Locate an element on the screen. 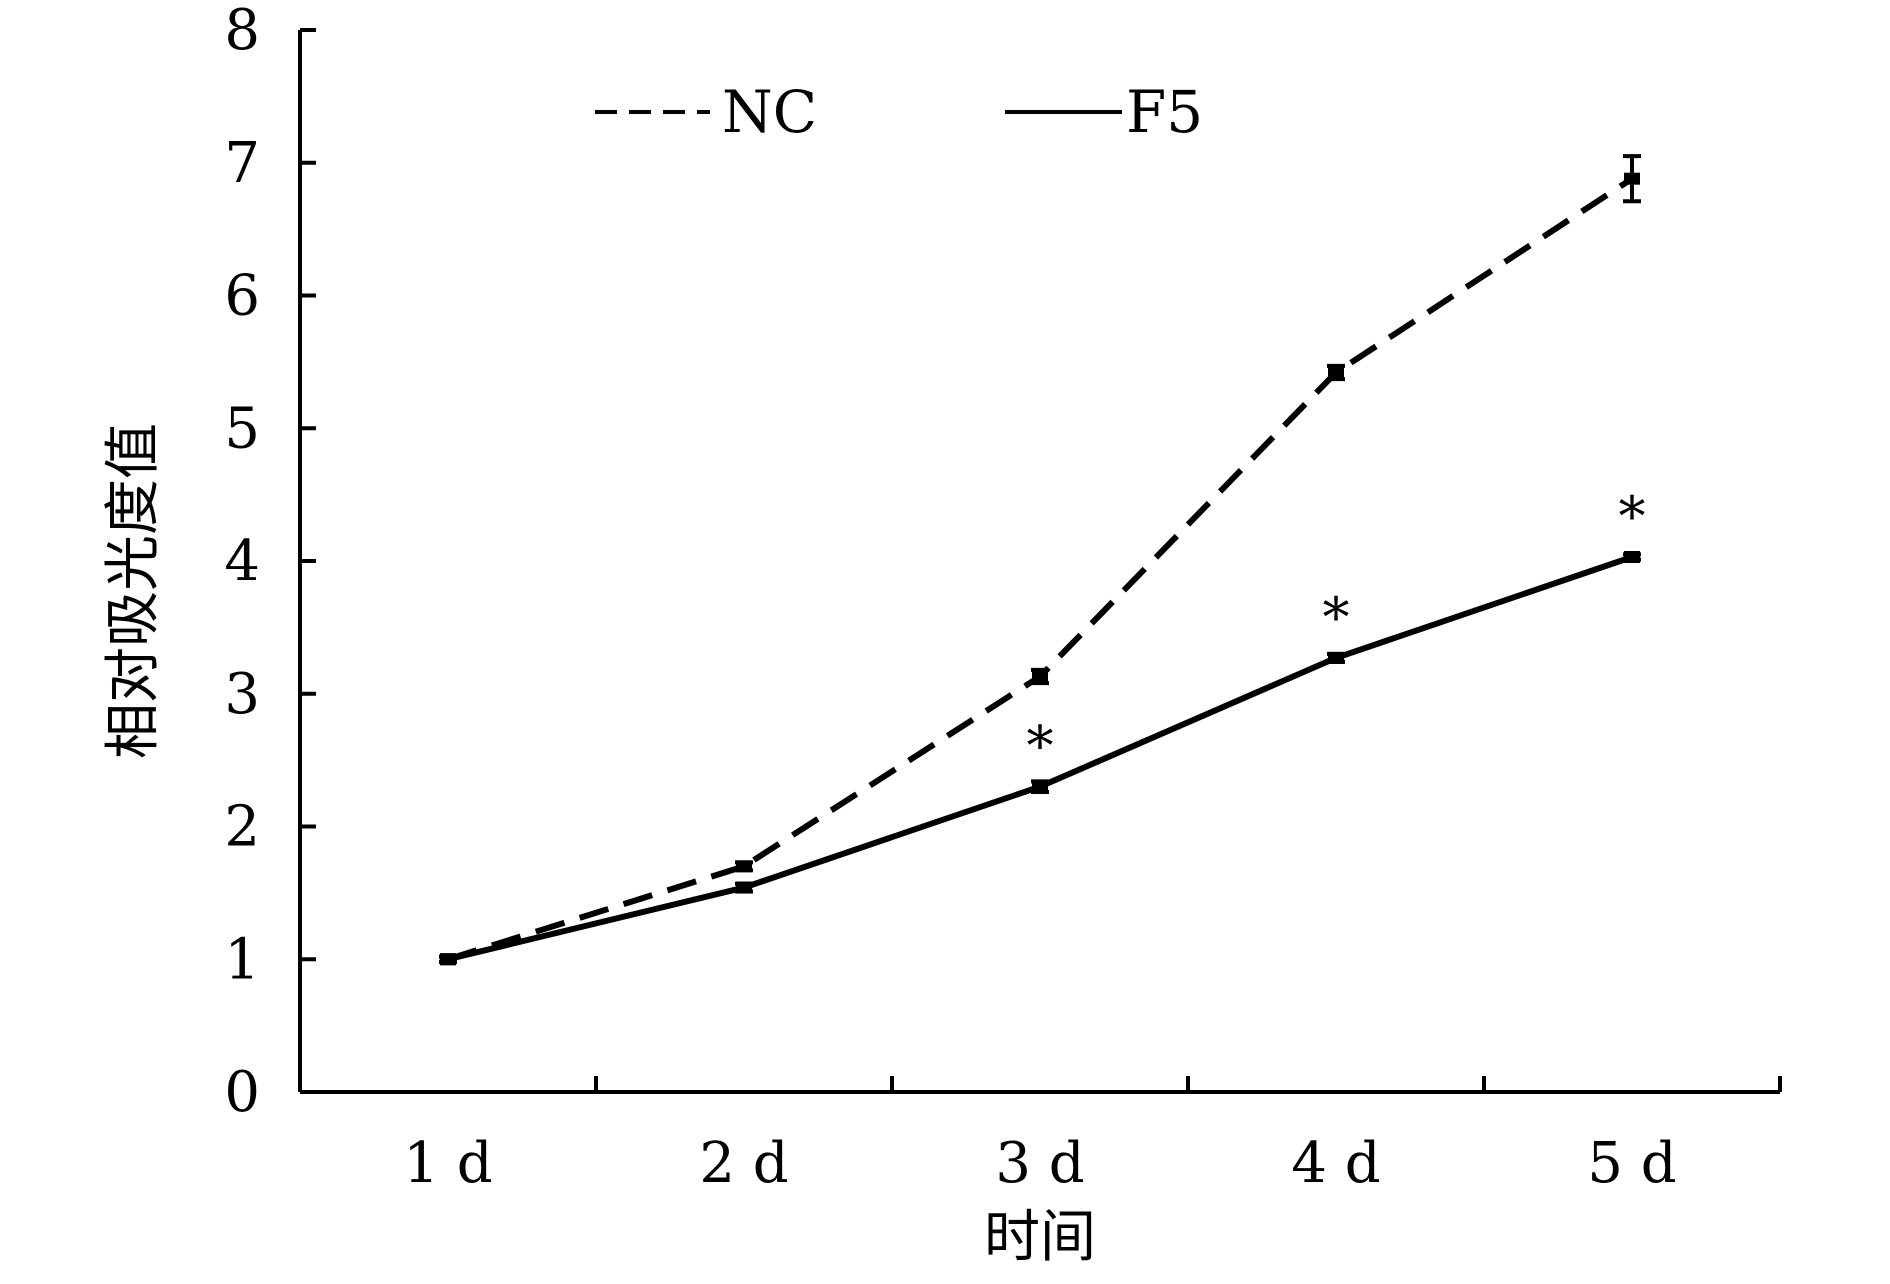 The height and width of the screenshot is (1284, 1890). x-axis-ticks: 1 d 2 d 3 d 4 d 5 d is located at coordinates (1040, 1136).